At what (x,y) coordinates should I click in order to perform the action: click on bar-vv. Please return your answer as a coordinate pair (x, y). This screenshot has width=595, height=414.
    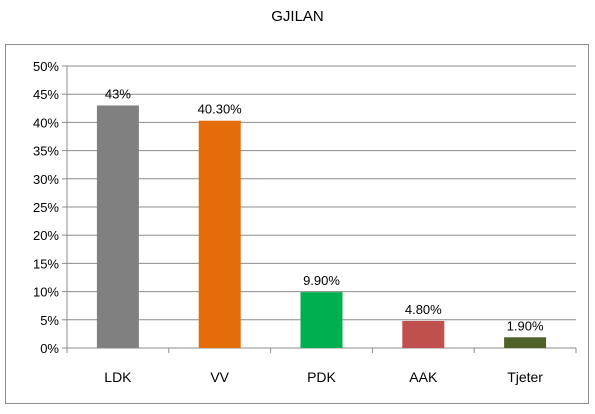
    Looking at the image, I should click on (219, 234).